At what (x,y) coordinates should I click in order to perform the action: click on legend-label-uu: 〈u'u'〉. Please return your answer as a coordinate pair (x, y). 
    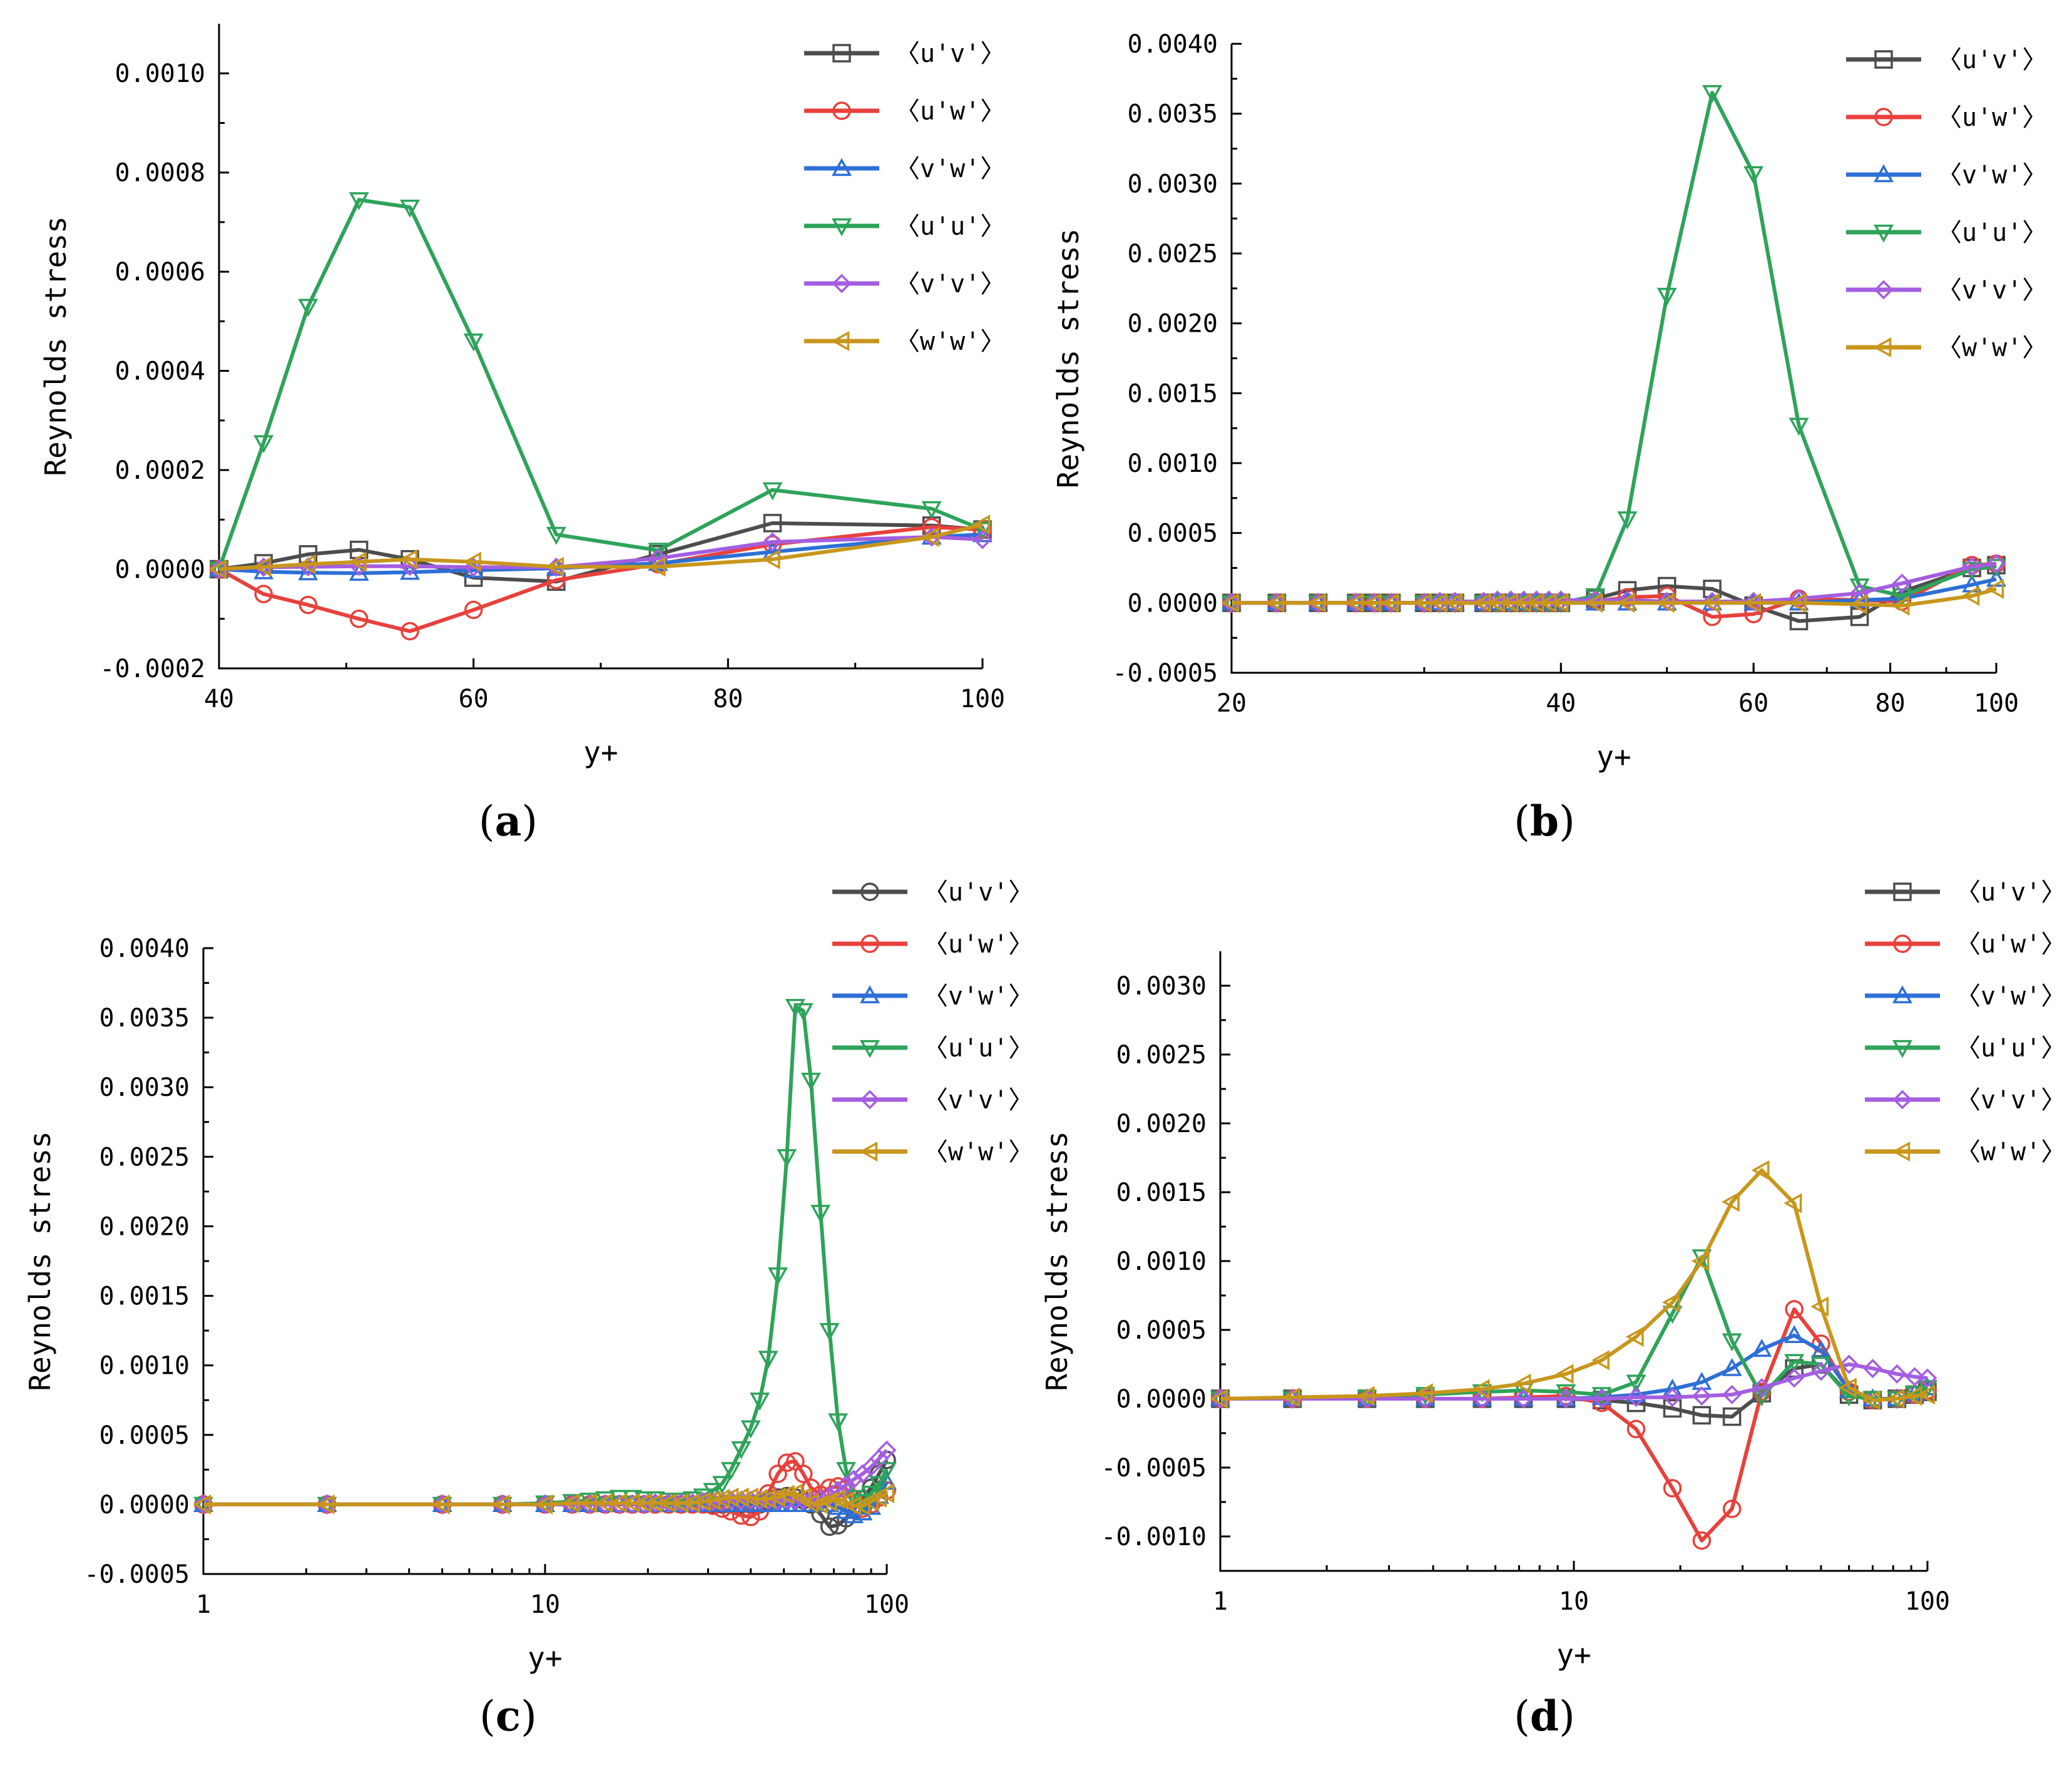
    Looking at the image, I should click on (978, 1048).